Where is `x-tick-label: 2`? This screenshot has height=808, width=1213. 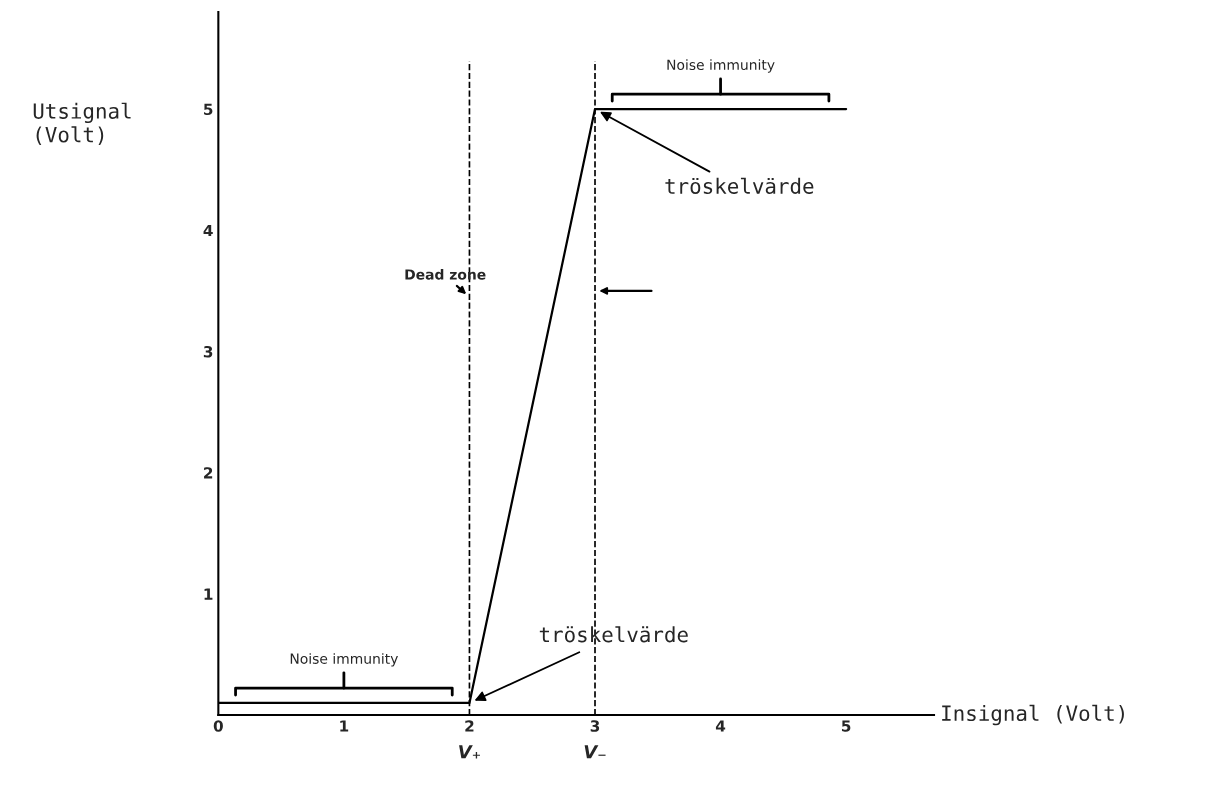
x-tick-label: 2 is located at coordinates (469, 726).